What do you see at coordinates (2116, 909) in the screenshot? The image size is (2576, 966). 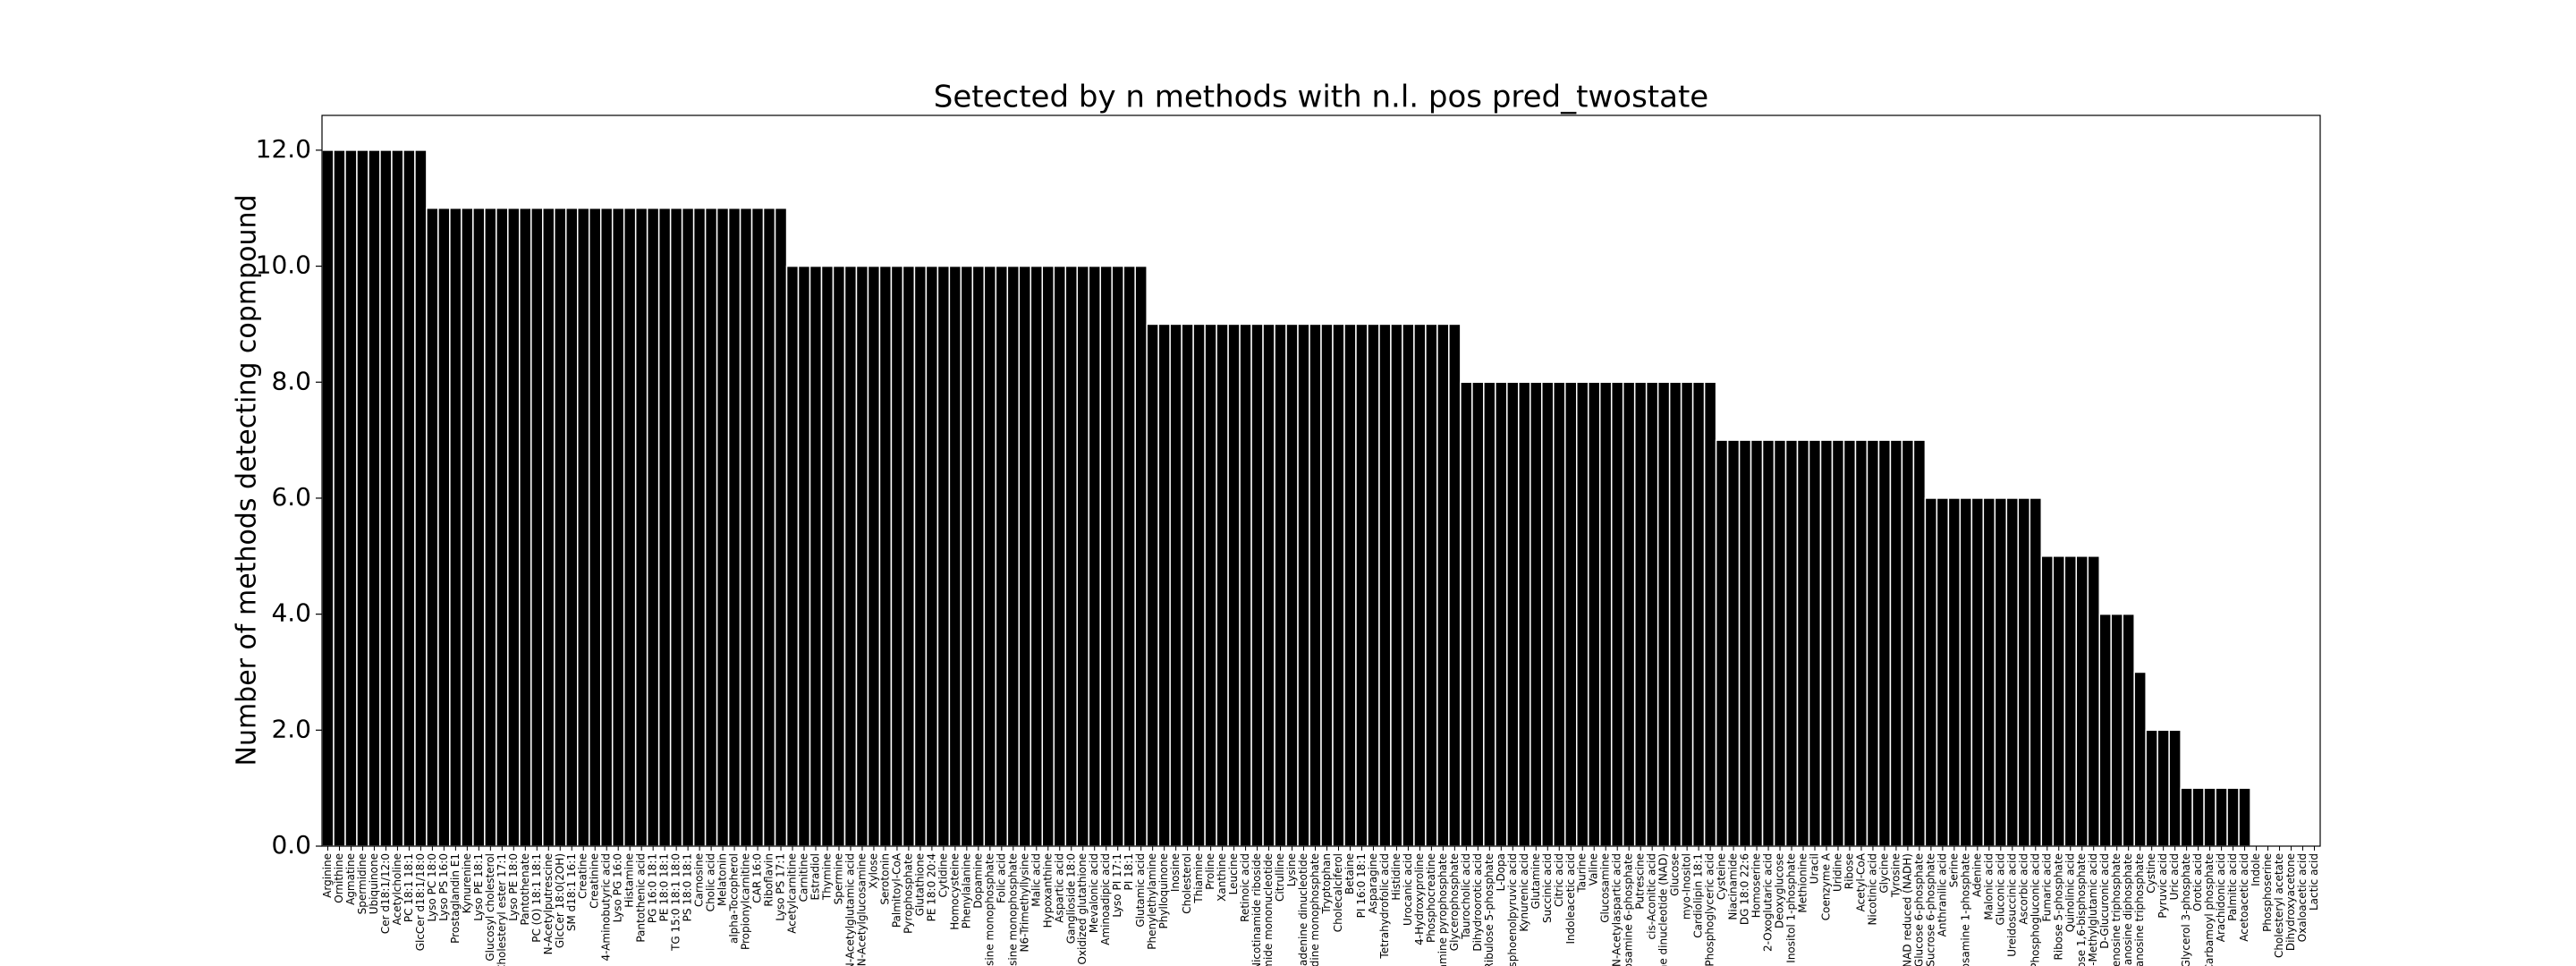 I see `x-tick-label: Adenosine triphosphate` at bounding box center [2116, 909].